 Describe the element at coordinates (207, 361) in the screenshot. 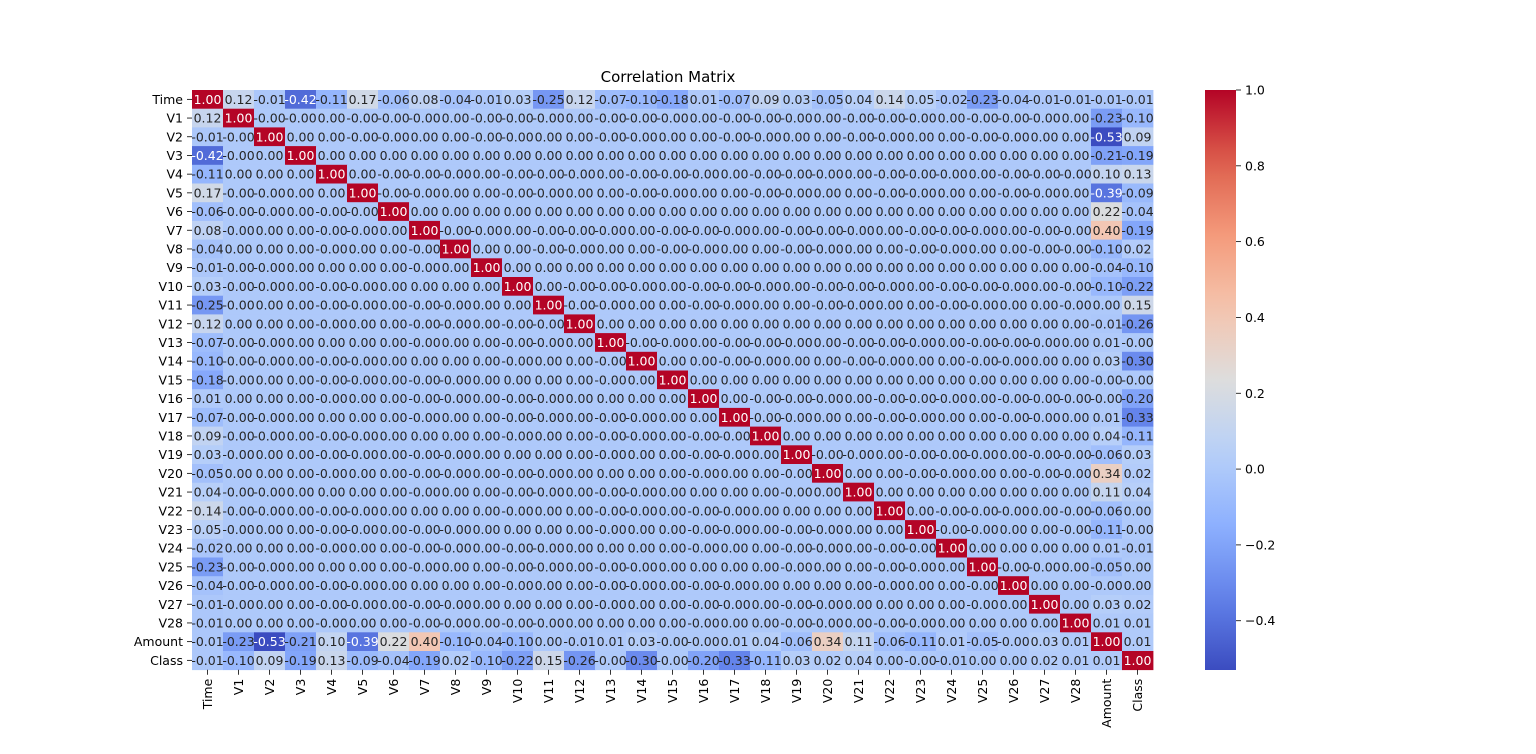

I see `cell-value-label: -0.10` at that location.